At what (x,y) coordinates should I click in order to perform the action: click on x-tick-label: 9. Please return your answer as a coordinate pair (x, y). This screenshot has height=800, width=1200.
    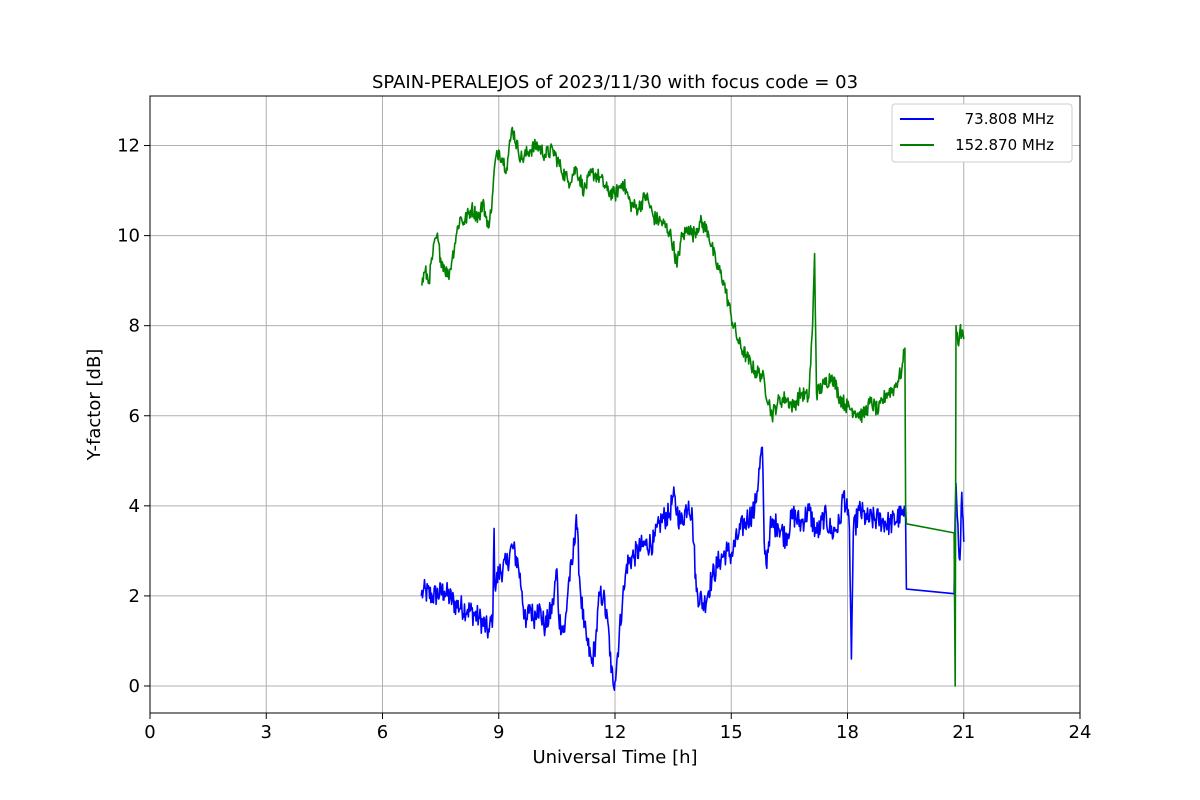
    Looking at the image, I should click on (498, 732).